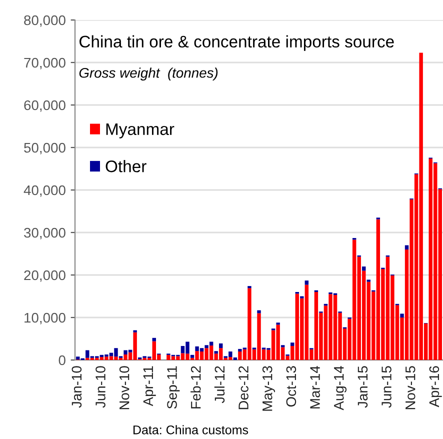 The height and width of the screenshot is (439, 443). What do you see at coordinates (140, 130) in the screenshot?
I see `legend-label: Myanmar` at bounding box center [140, 130].